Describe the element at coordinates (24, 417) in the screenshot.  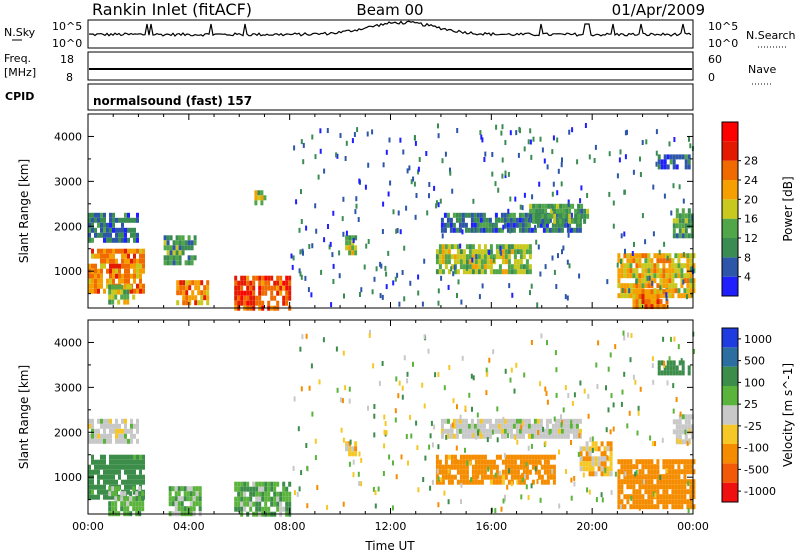
I see `velocity-ylabel: Slant Range [km]` at that location.